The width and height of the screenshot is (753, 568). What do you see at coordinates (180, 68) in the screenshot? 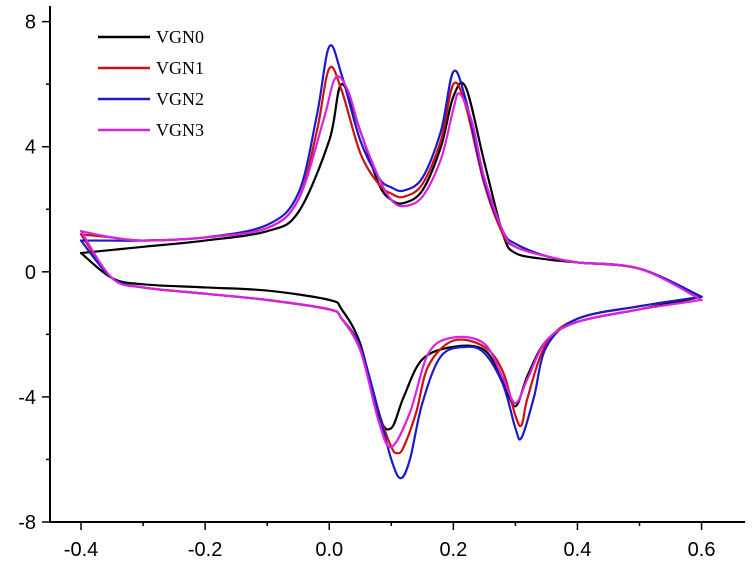
I see `legend-label-vgn1: VGN1` at bounding box center [180, 68].